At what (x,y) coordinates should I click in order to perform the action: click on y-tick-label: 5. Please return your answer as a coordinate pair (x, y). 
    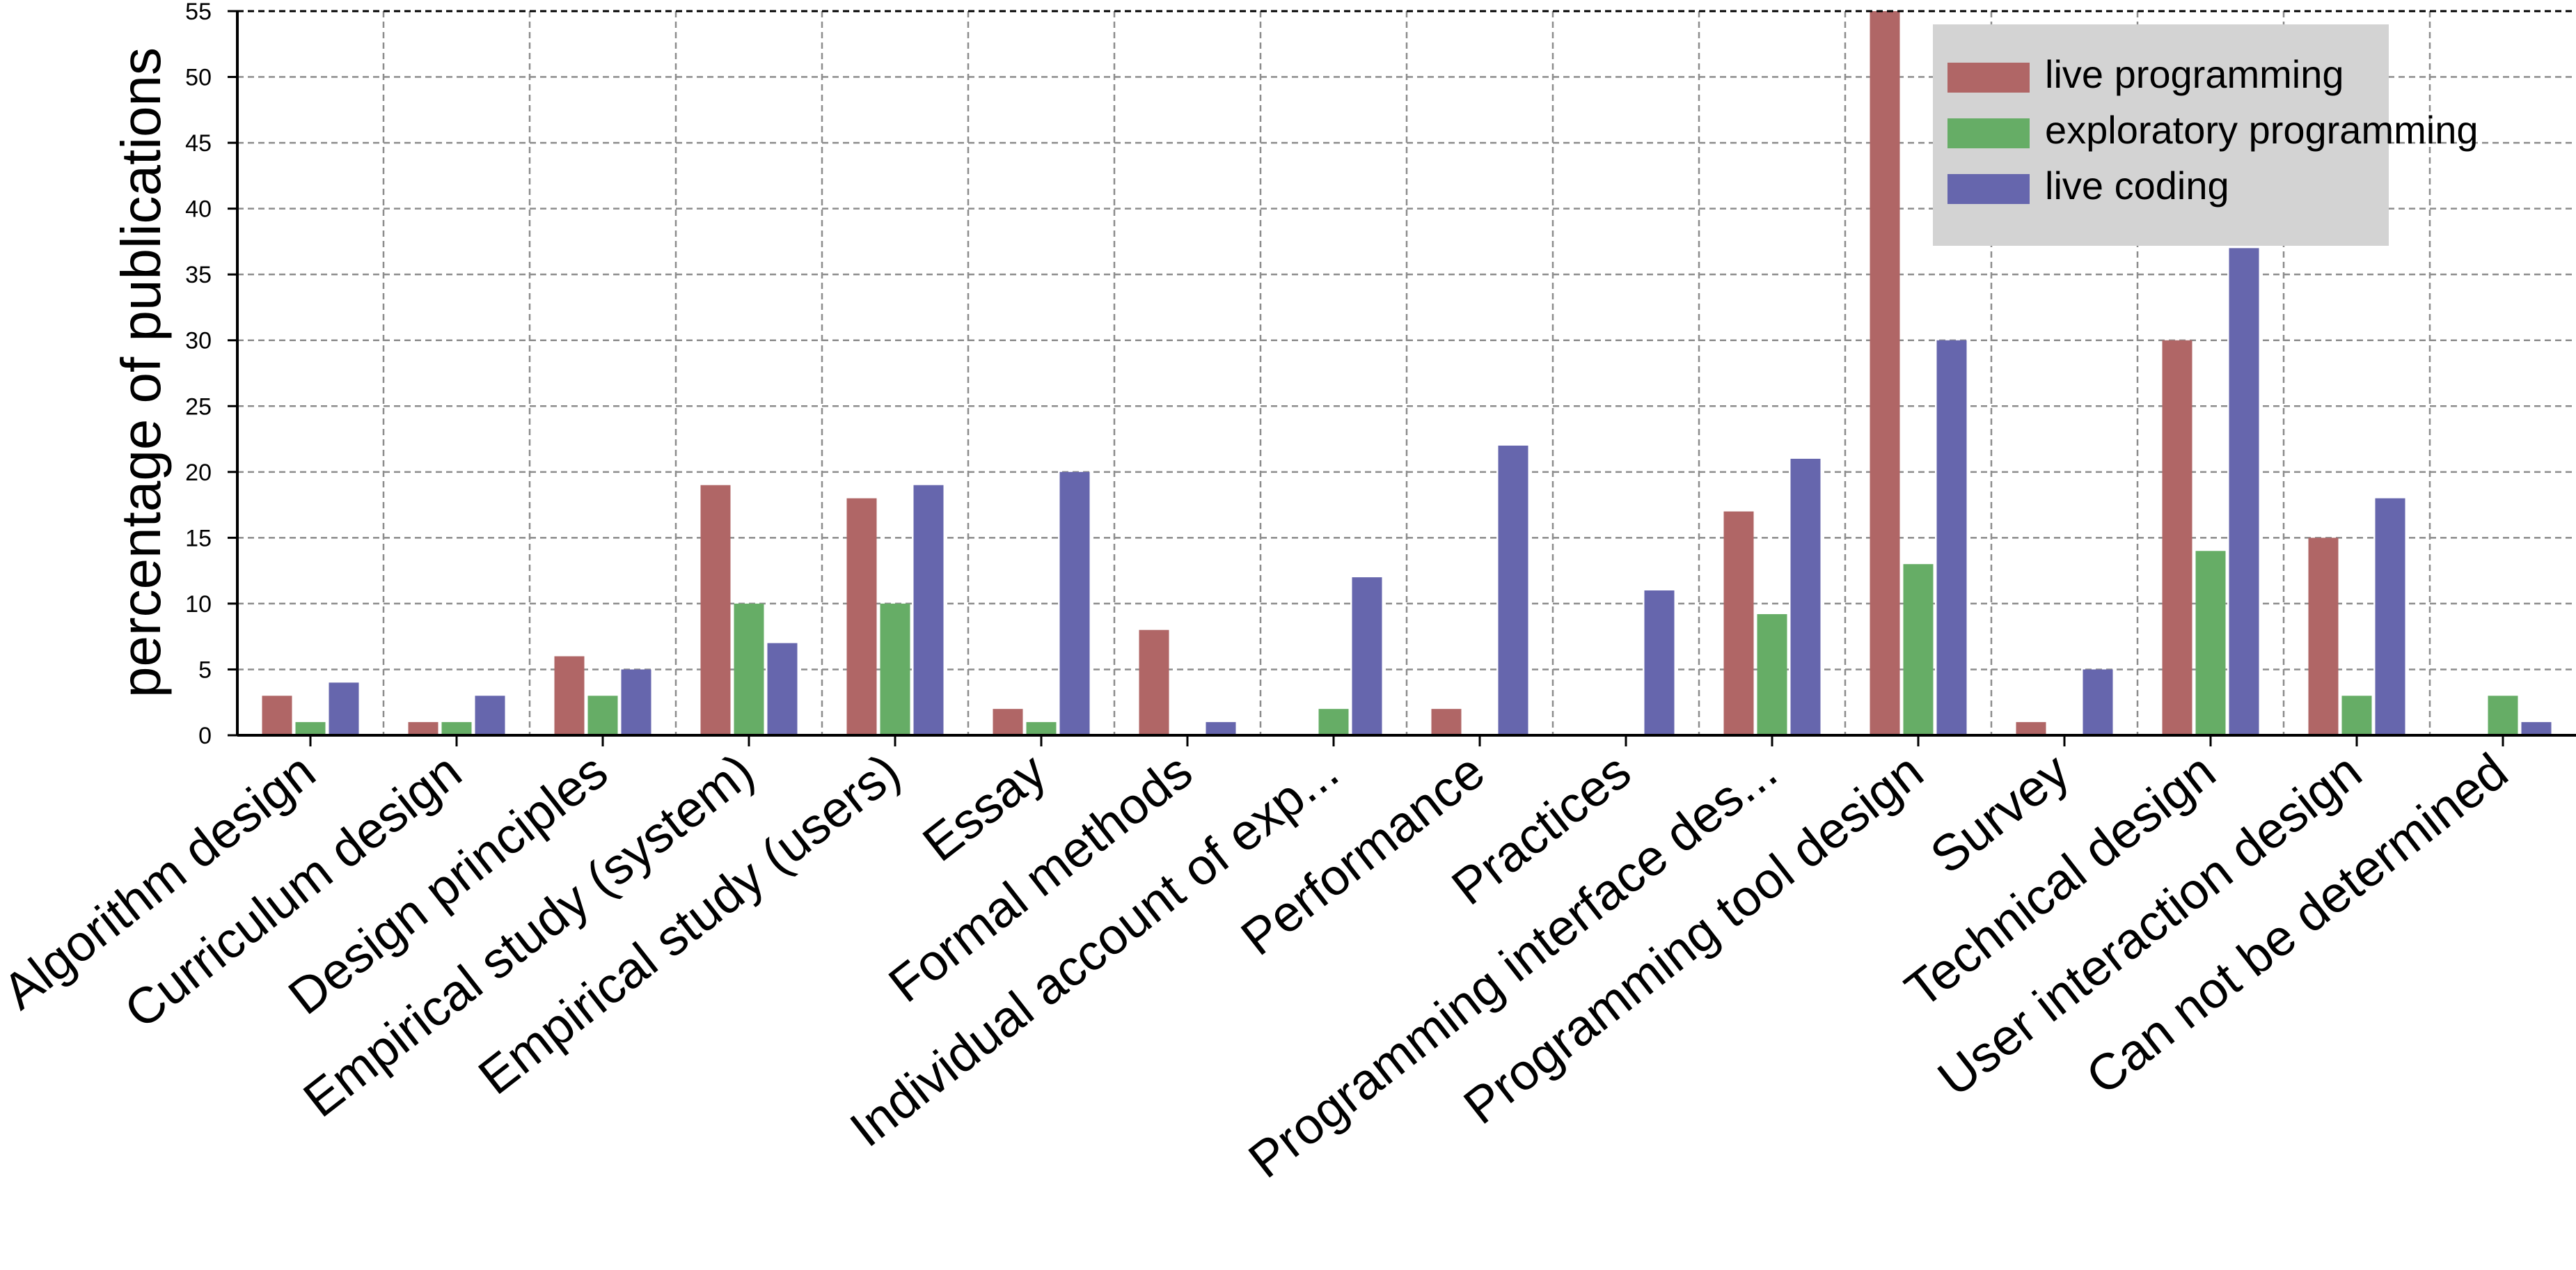
    Looking at the image, I should click on (205, 670).